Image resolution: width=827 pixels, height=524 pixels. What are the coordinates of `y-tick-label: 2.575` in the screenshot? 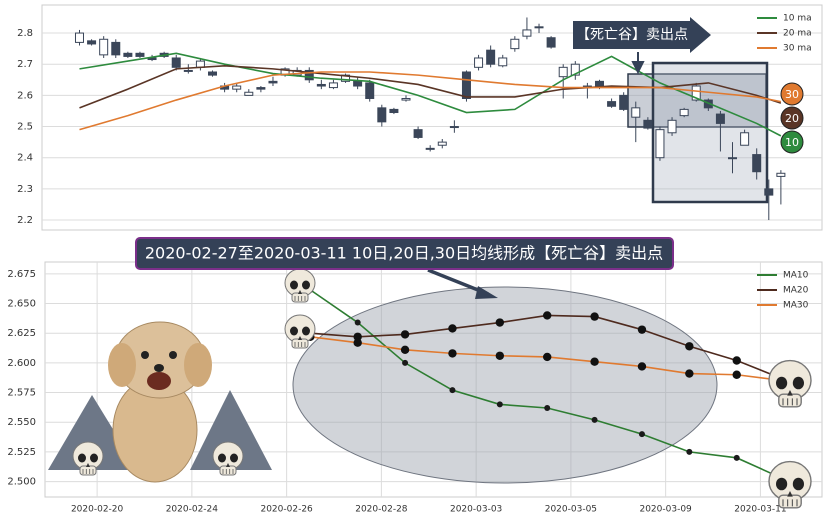 It's located at (21, 393).